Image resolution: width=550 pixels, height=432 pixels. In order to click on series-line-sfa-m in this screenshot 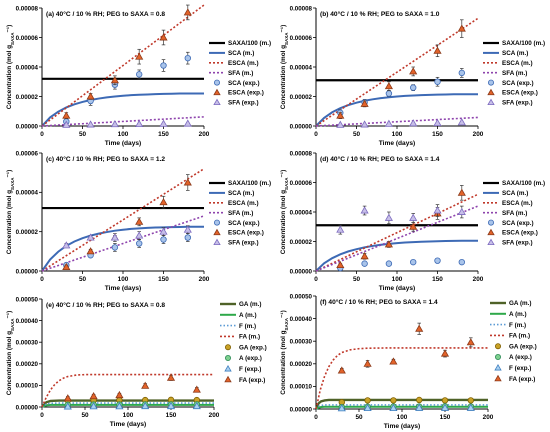, I will do `click(397, 238)`.